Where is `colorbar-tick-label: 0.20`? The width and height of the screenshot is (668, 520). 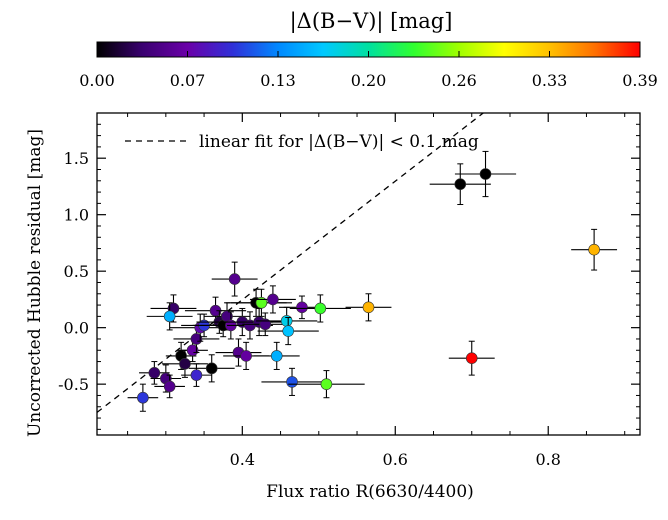 colorbar-tick-label: 0.20 is located at coordinates (369, 80).